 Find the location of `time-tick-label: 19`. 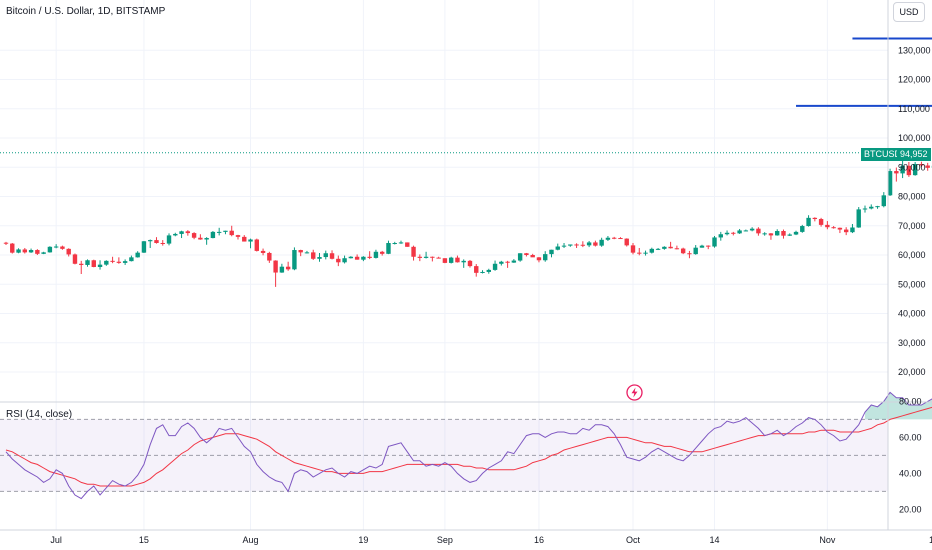

time-tick-label: 19 is located at coordinates (363, 540).